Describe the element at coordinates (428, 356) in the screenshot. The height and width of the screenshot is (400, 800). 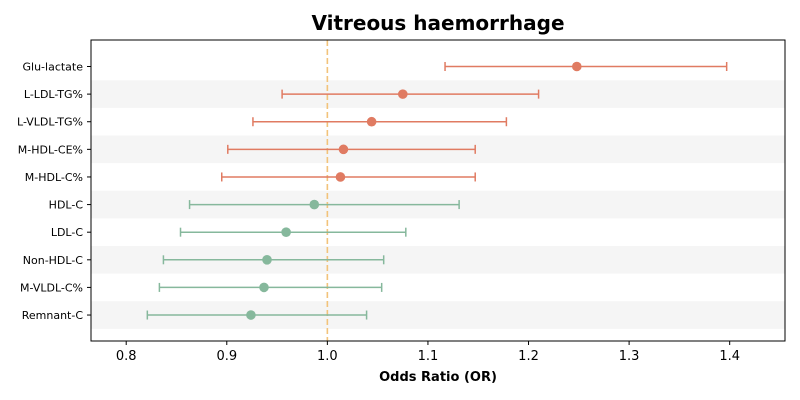
I see `x-tick-label: 1.1` at that location.